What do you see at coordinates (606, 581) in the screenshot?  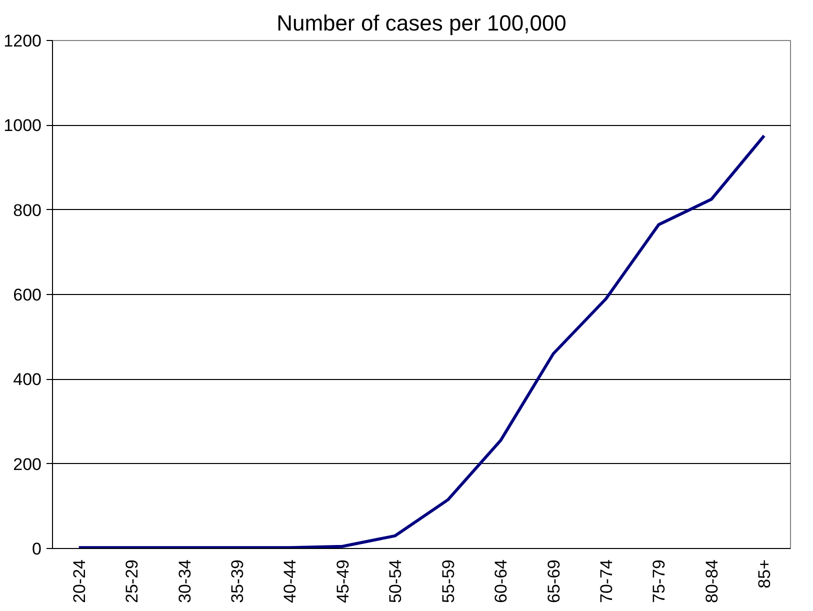 I see `x-tick-label: 70-74` at bounding box center [606, 581].